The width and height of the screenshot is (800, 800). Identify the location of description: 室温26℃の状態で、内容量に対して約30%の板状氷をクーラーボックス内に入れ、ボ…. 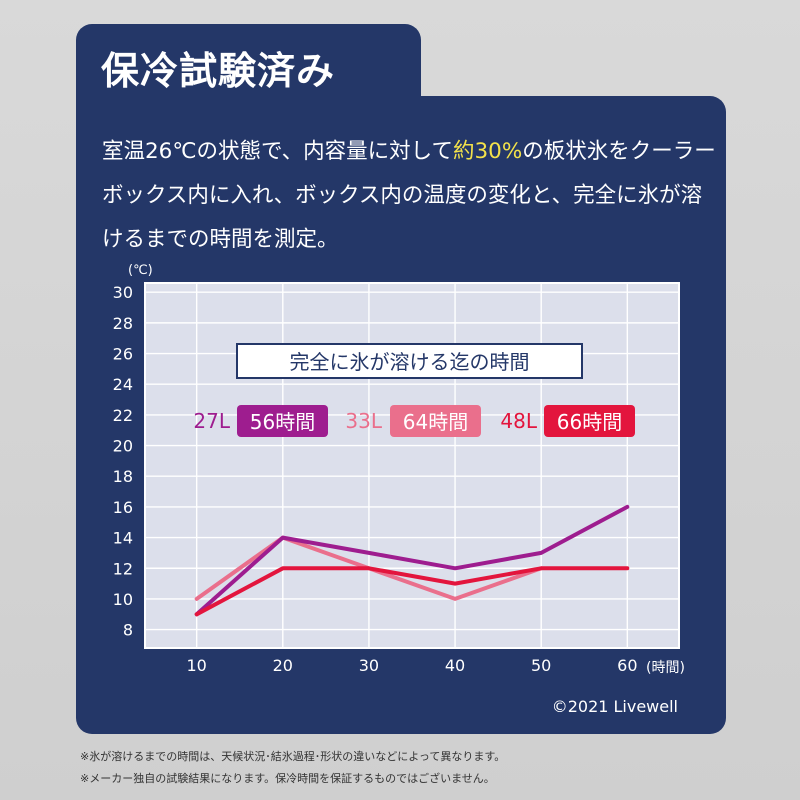
(412, 196).